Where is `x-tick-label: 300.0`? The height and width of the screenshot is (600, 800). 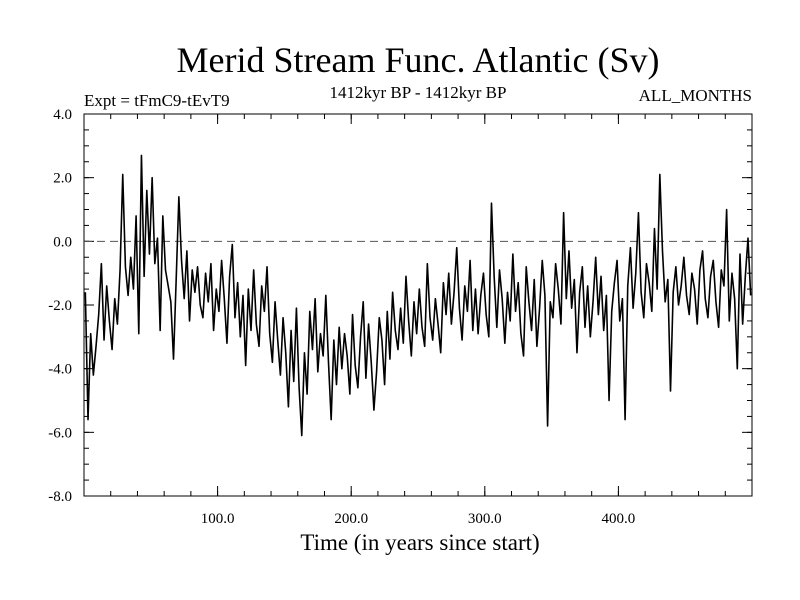
x-tick-label: 300.0 is located at coordinates (485, 519).